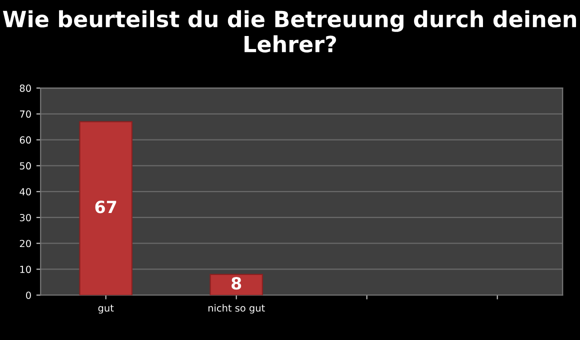 This screenshot has width=580, height=340. What do you see at coordinates (25, 140) in the screenshot?
I see `y-tick-label: 60` at bounding box center [25, 140].